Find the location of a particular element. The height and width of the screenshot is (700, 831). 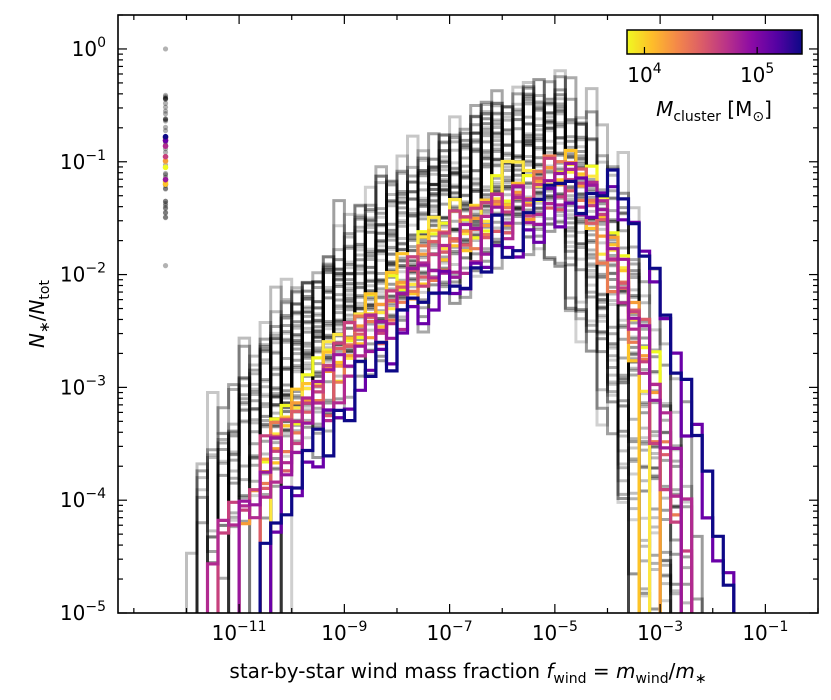

colorbar-gradient is located at coordinates (714, 42).